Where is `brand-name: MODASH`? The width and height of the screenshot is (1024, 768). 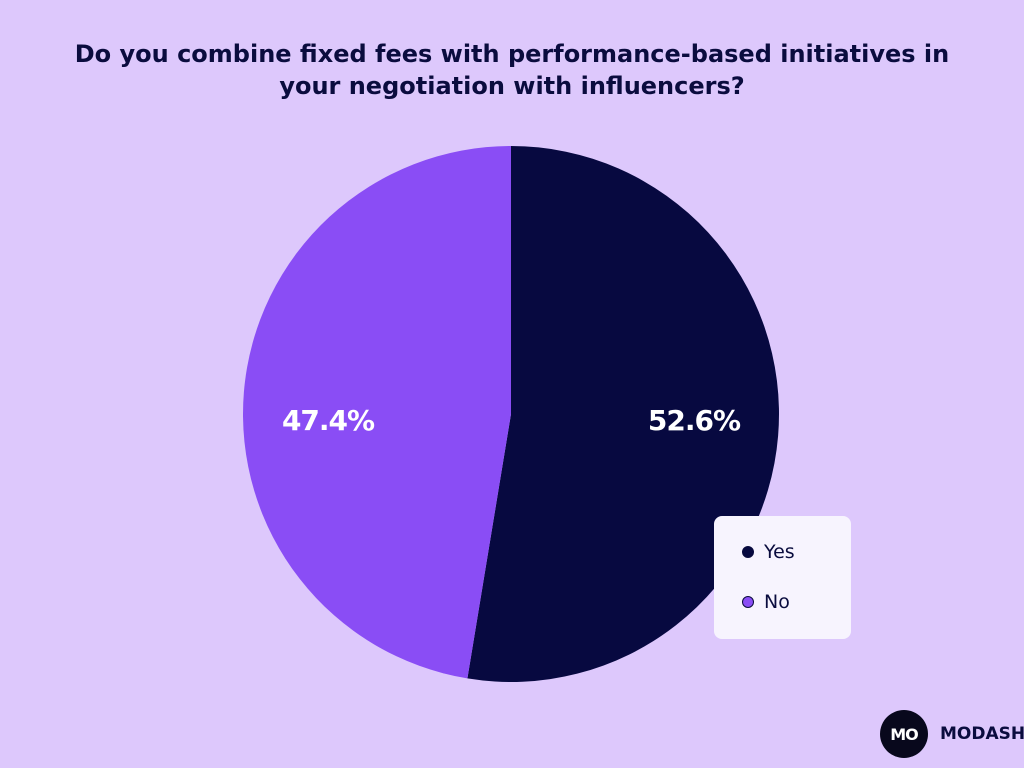 brand-name: MODASH is located at coordinates (982, 734).